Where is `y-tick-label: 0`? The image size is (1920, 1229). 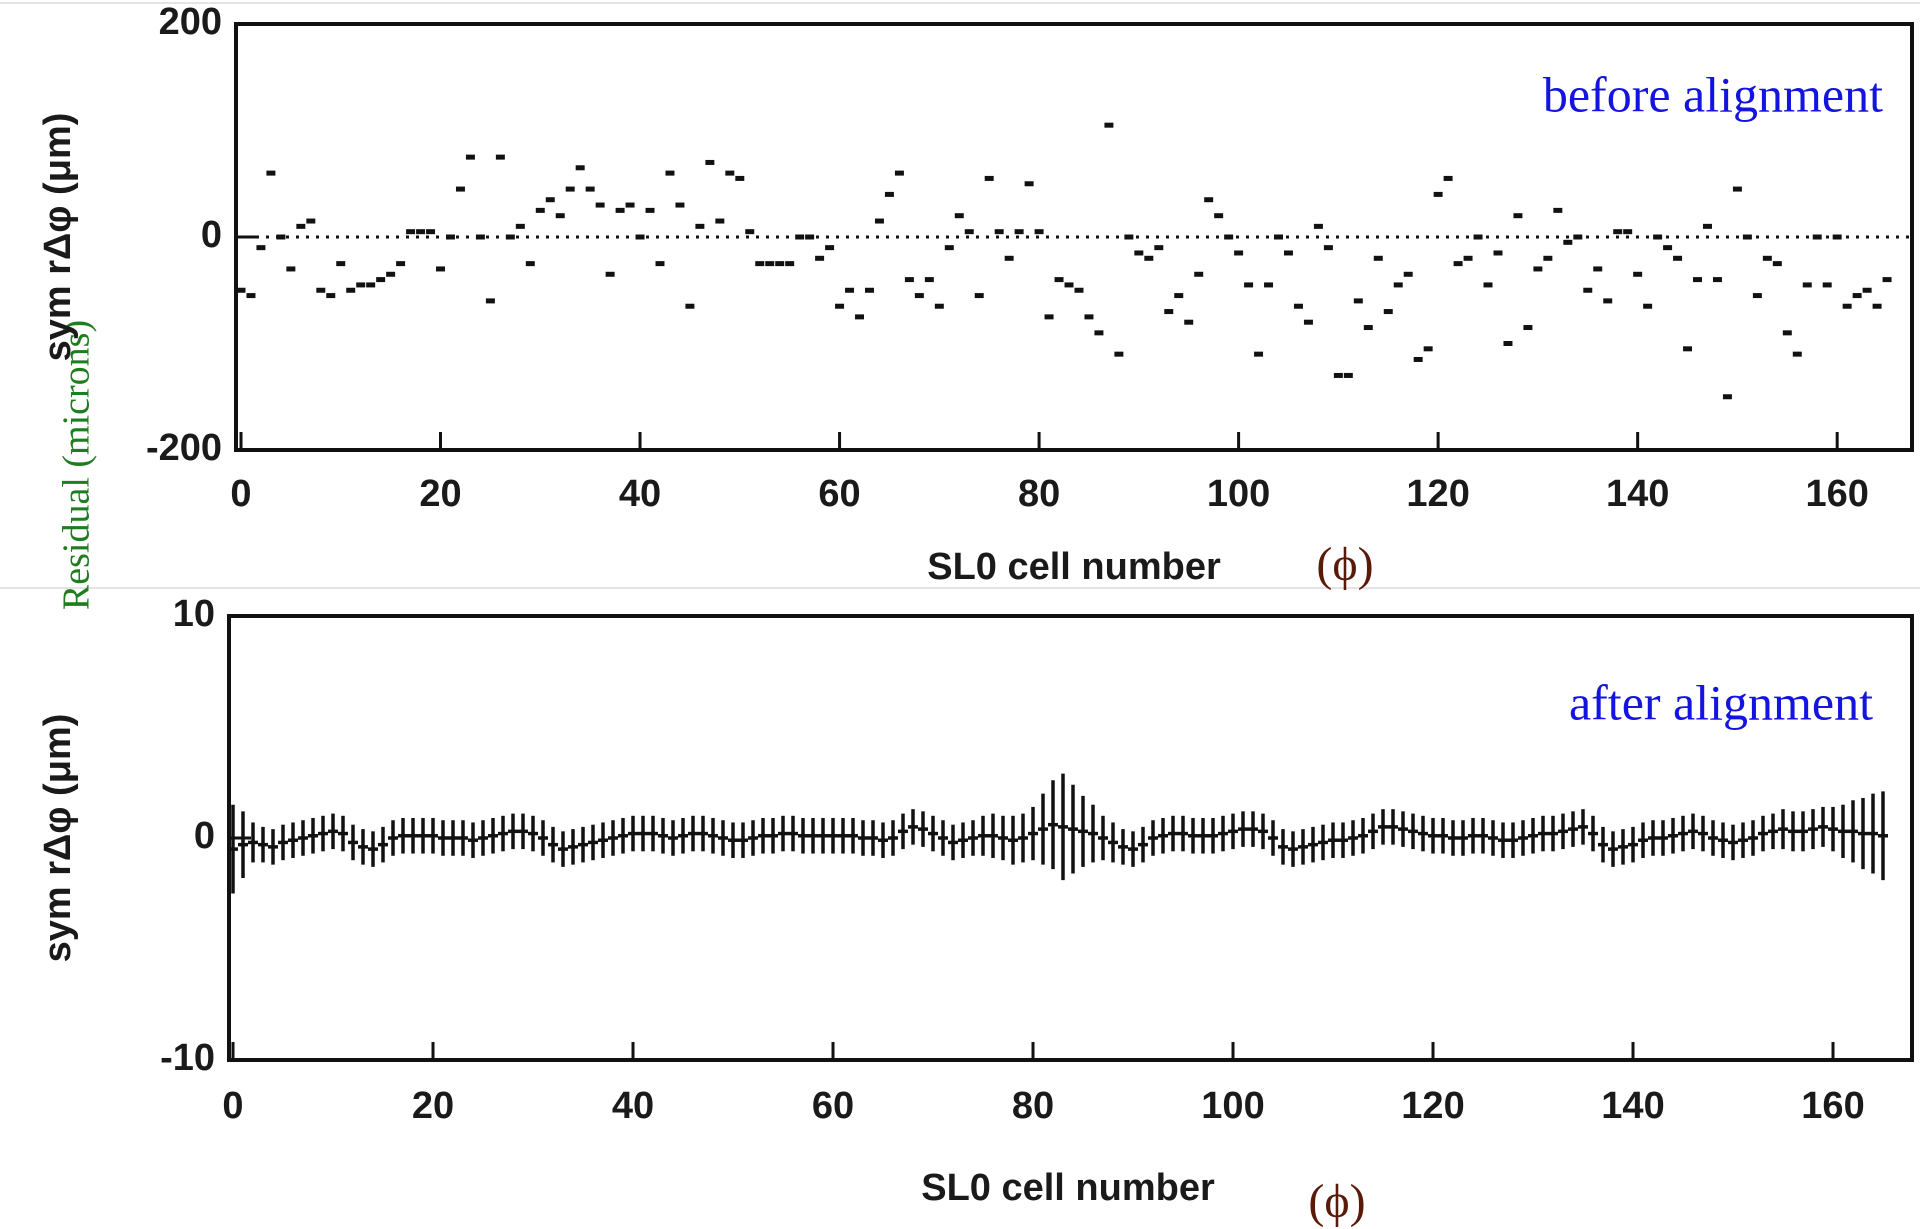 y-tick-label: 0 is located at coordinates (211, 235).